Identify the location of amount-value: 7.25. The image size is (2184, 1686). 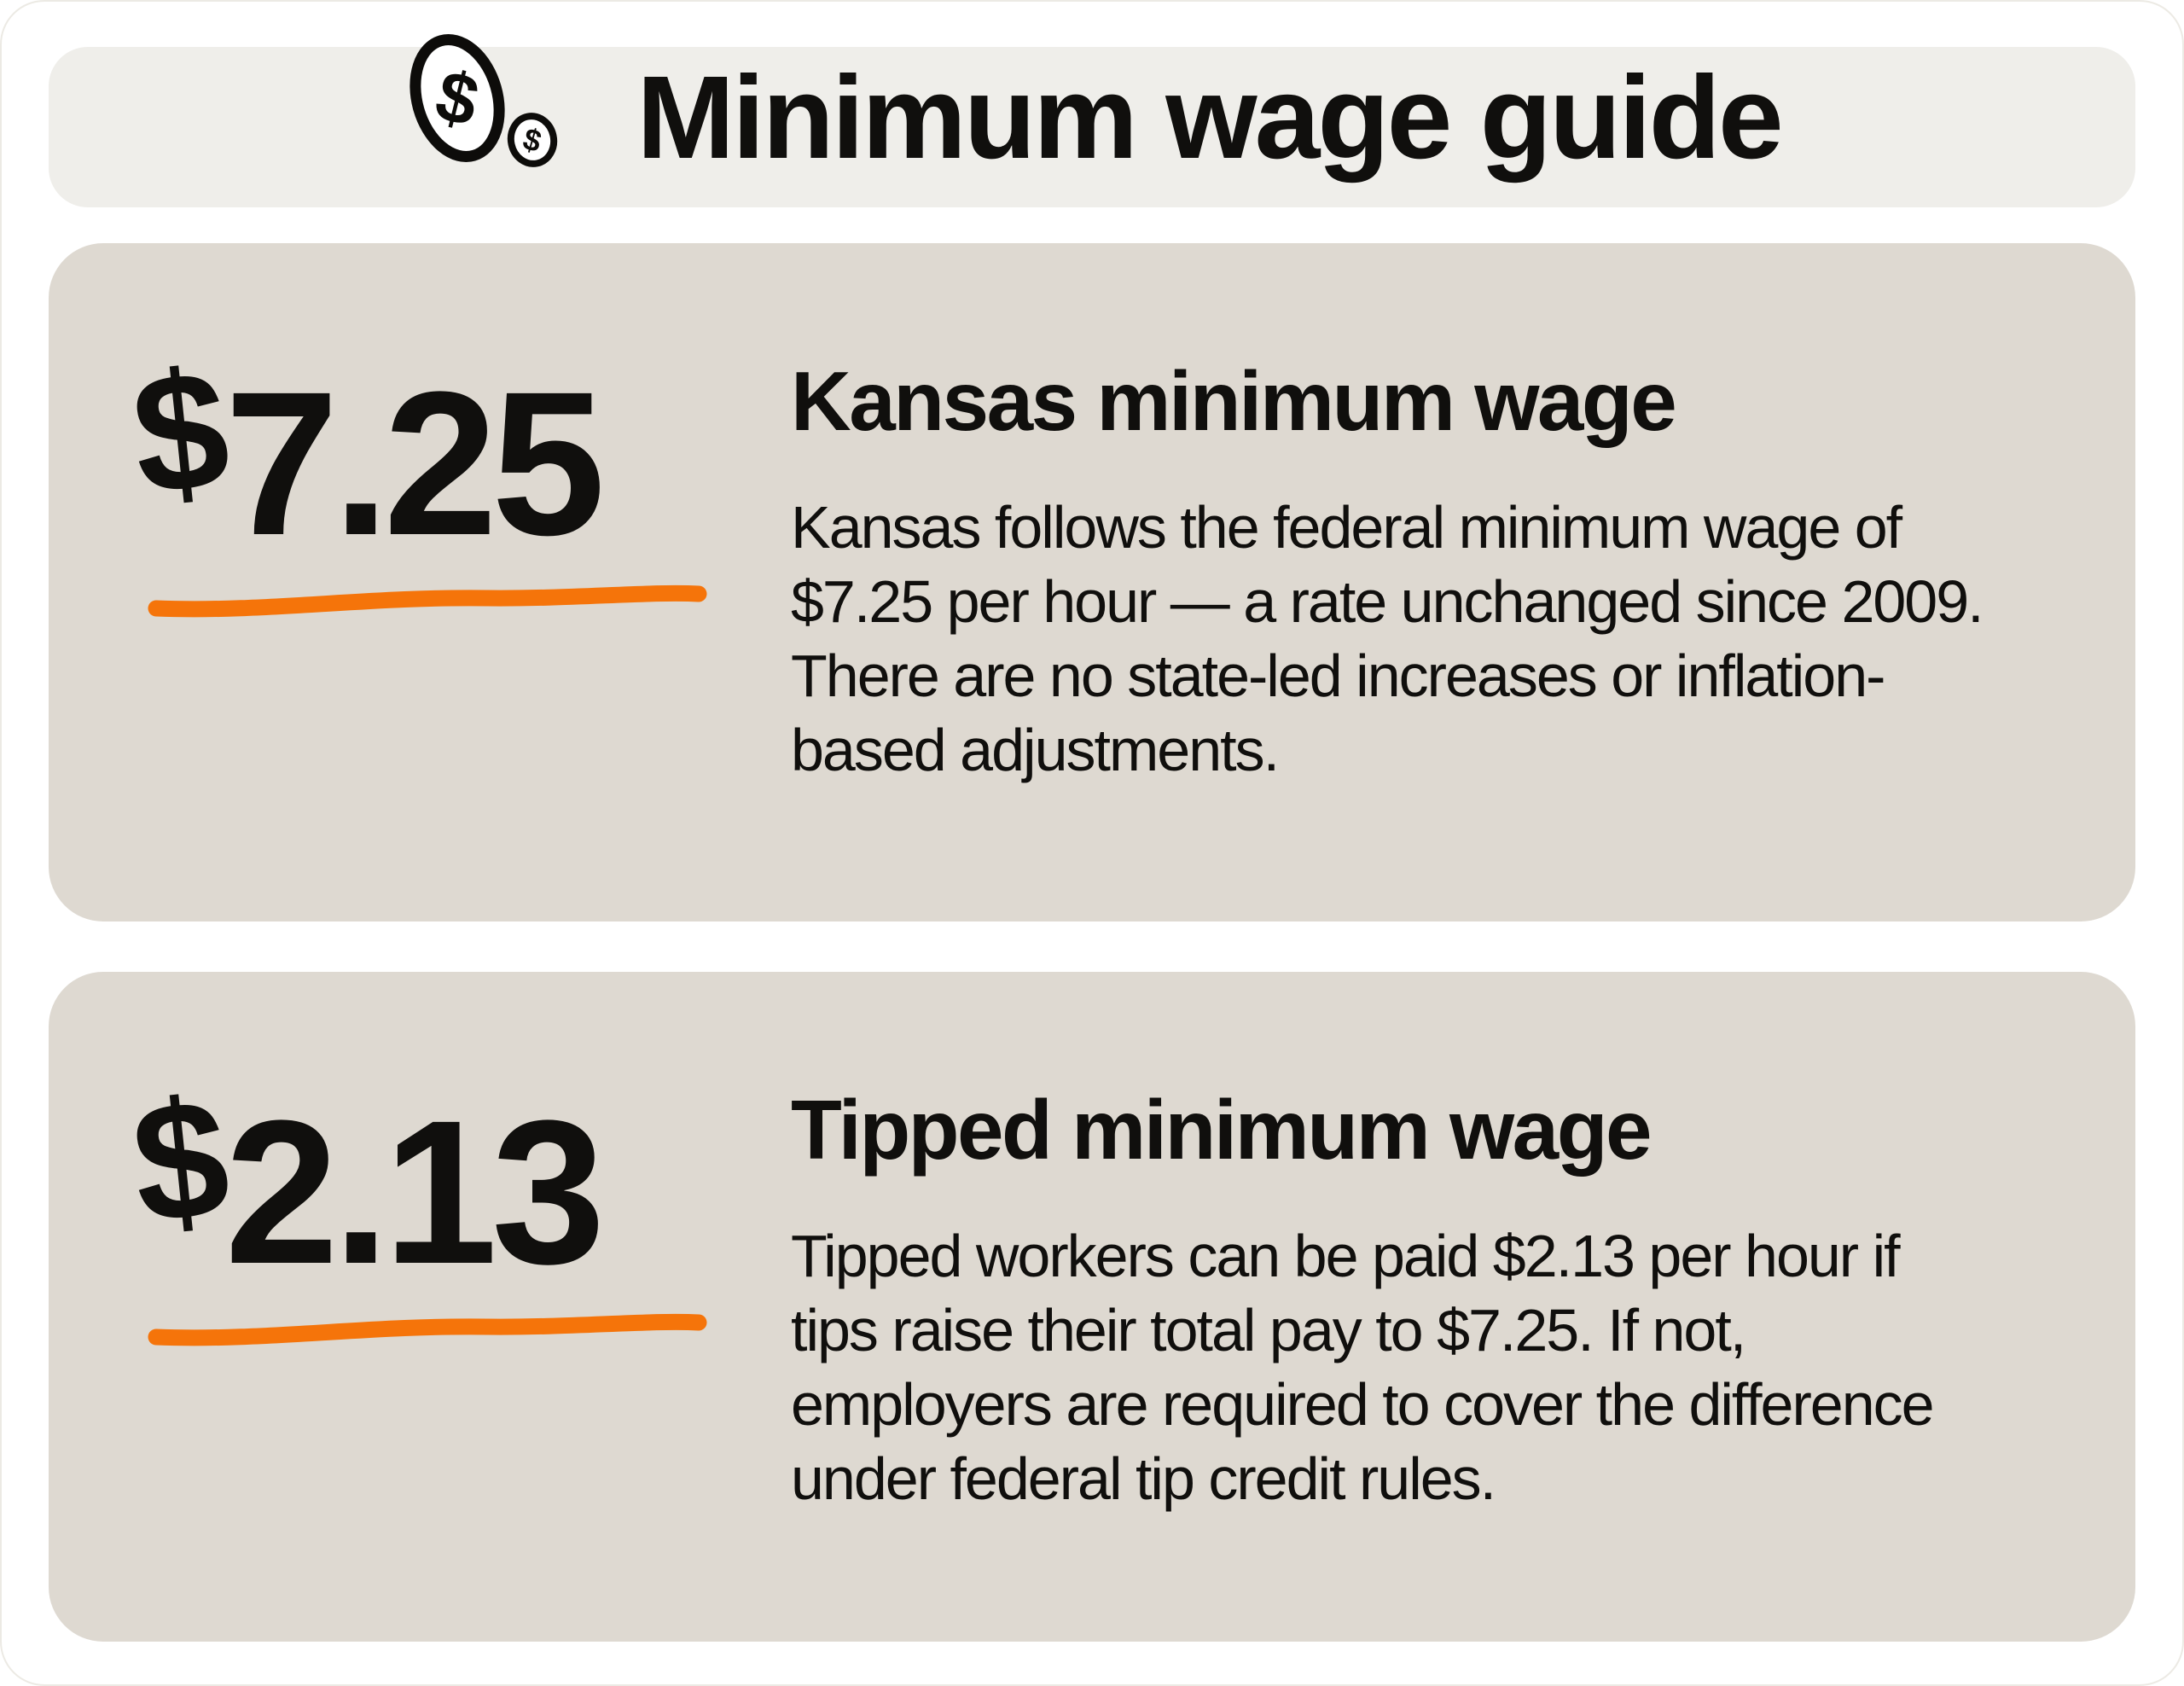
(415, 464).